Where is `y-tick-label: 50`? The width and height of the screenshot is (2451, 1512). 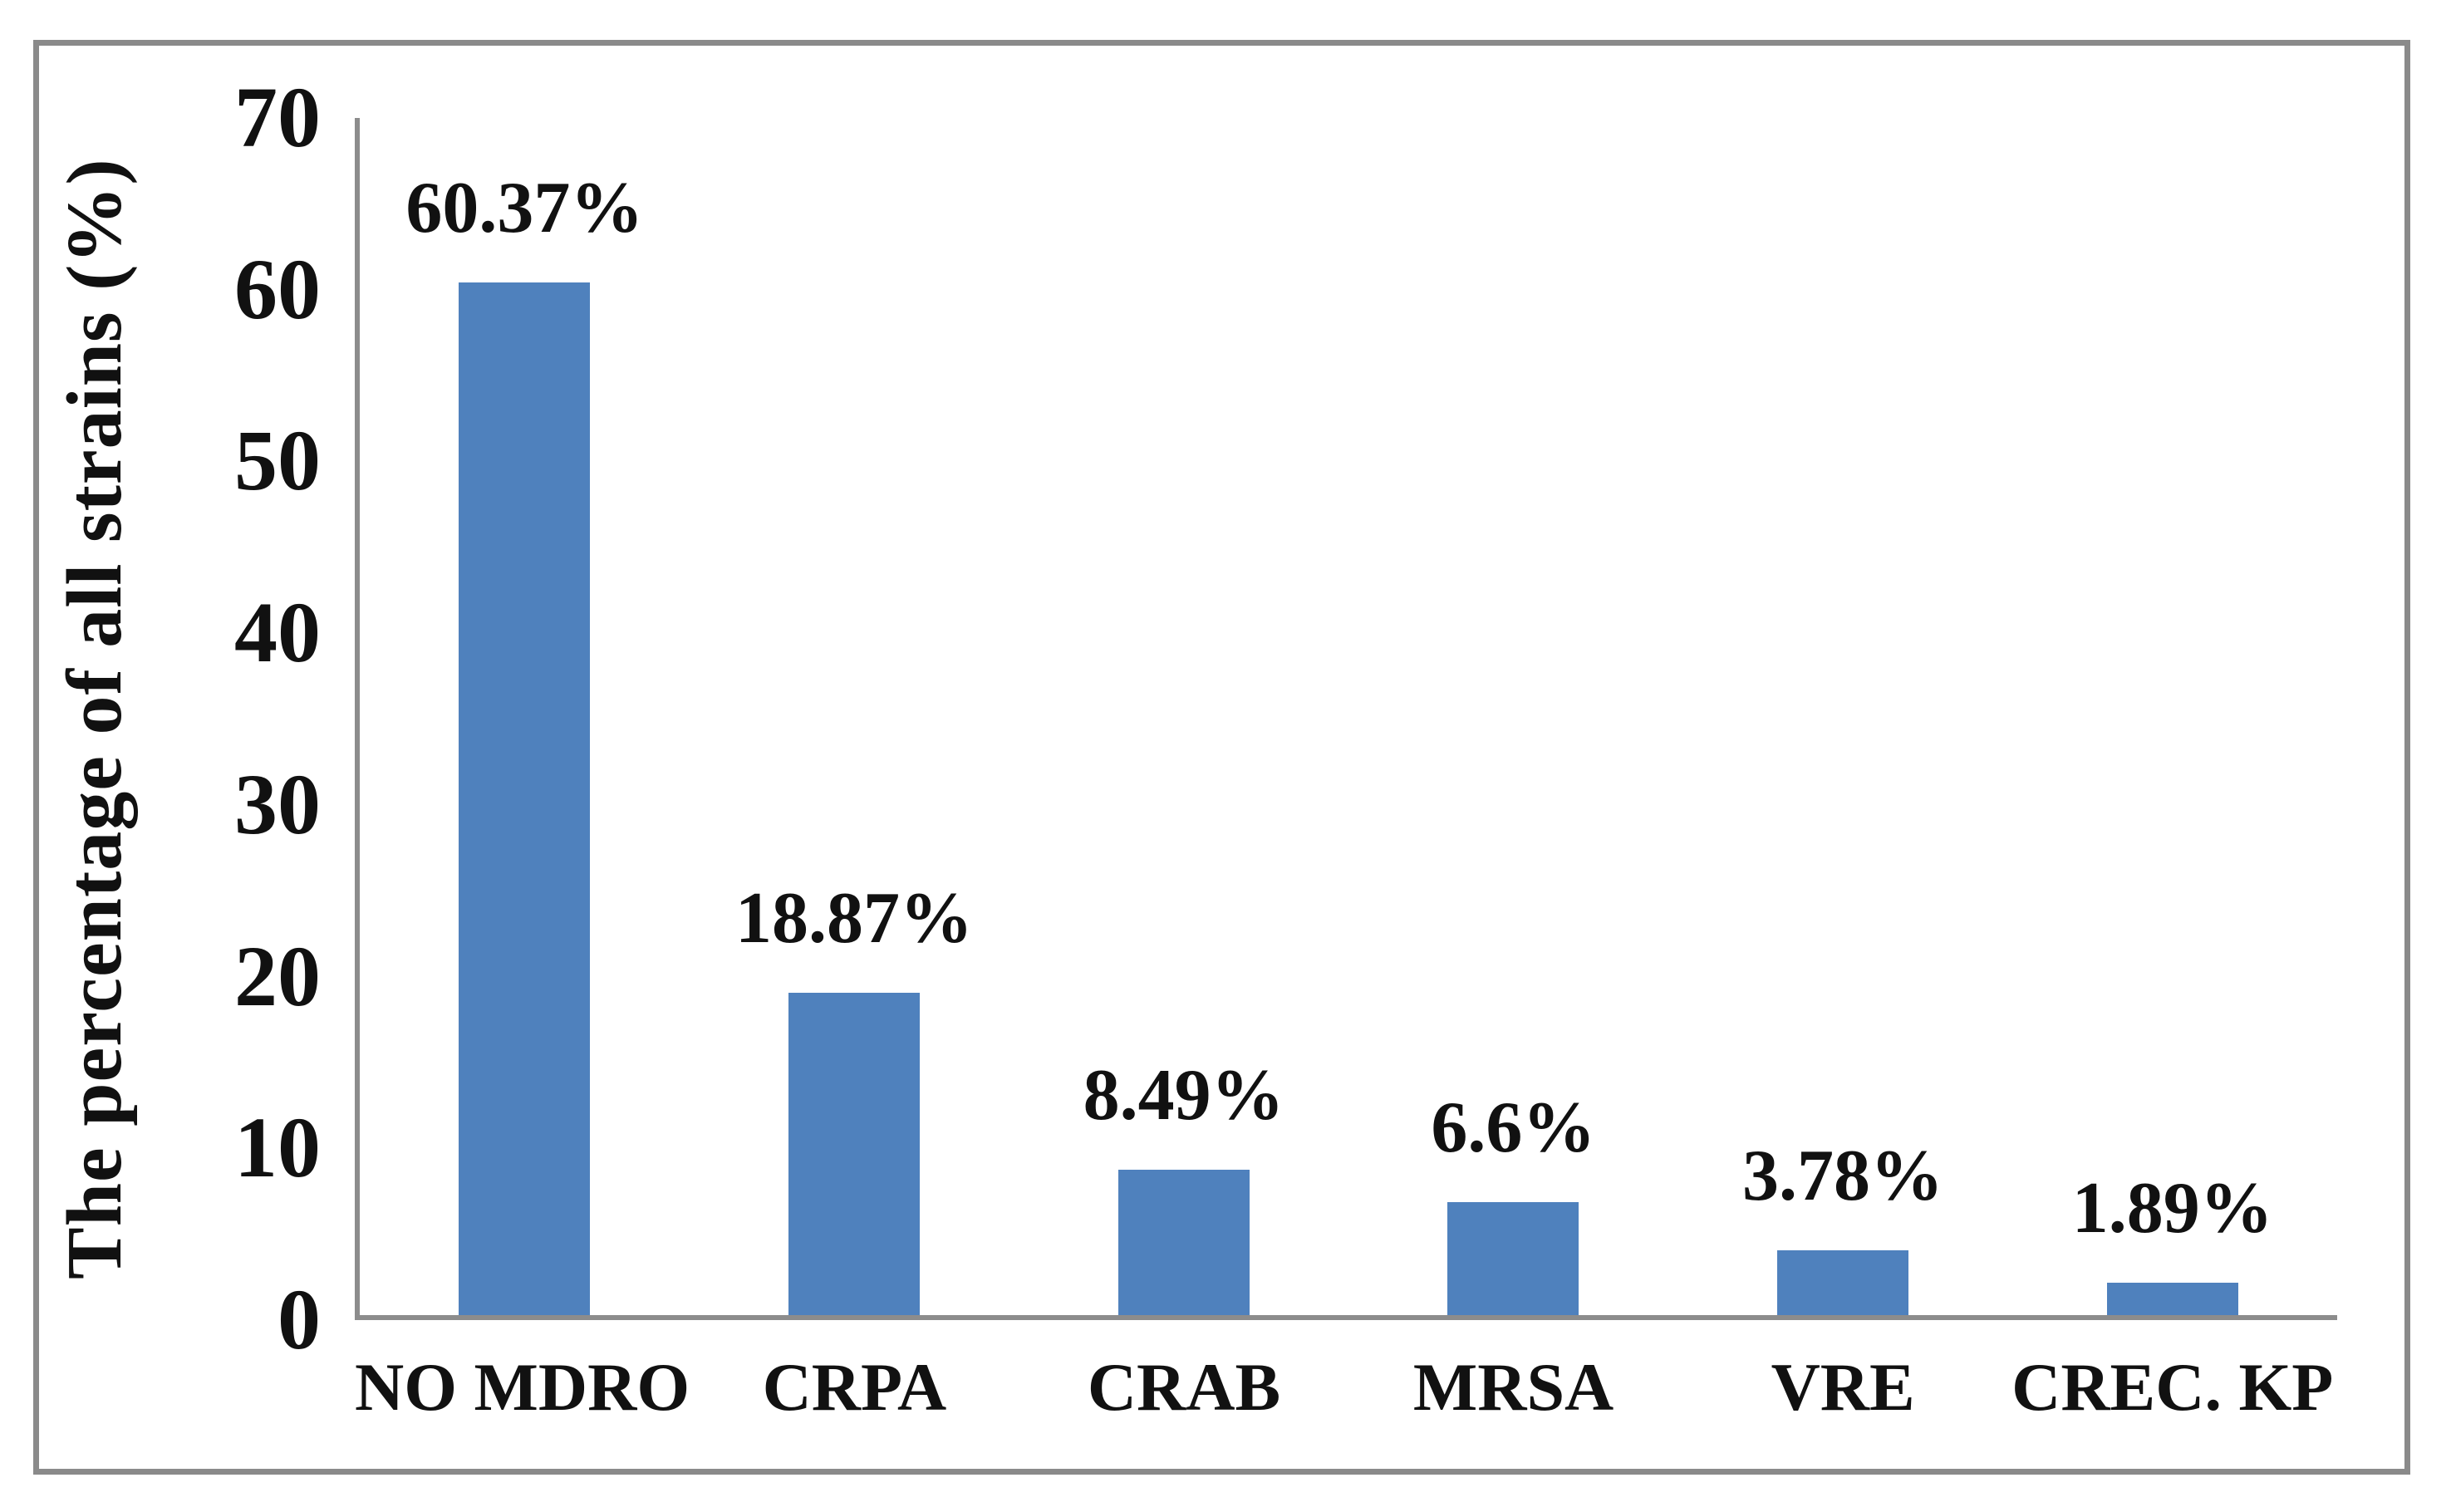
y-tick-label: 50 is located at coordinates (277, 461).